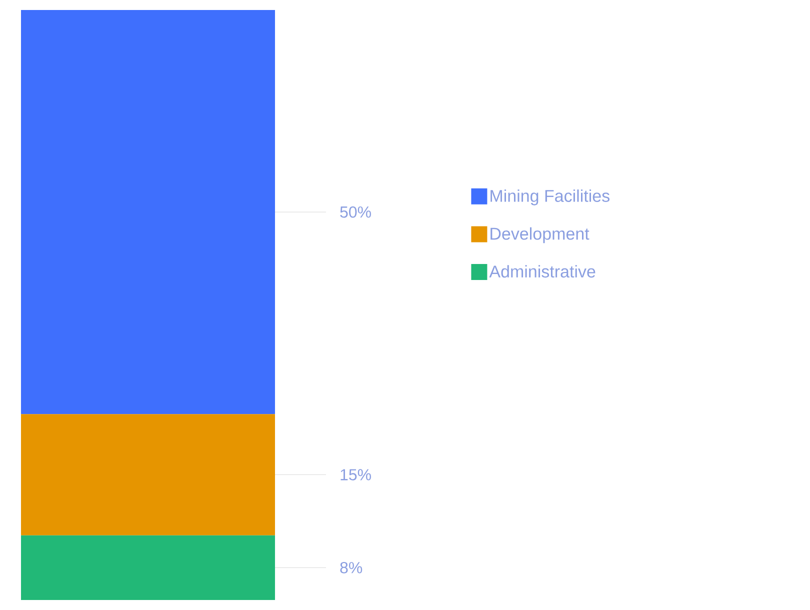  Describe the element at coordinates (351, 568) in the screenshot. I see `data-label: 8%` at that location.